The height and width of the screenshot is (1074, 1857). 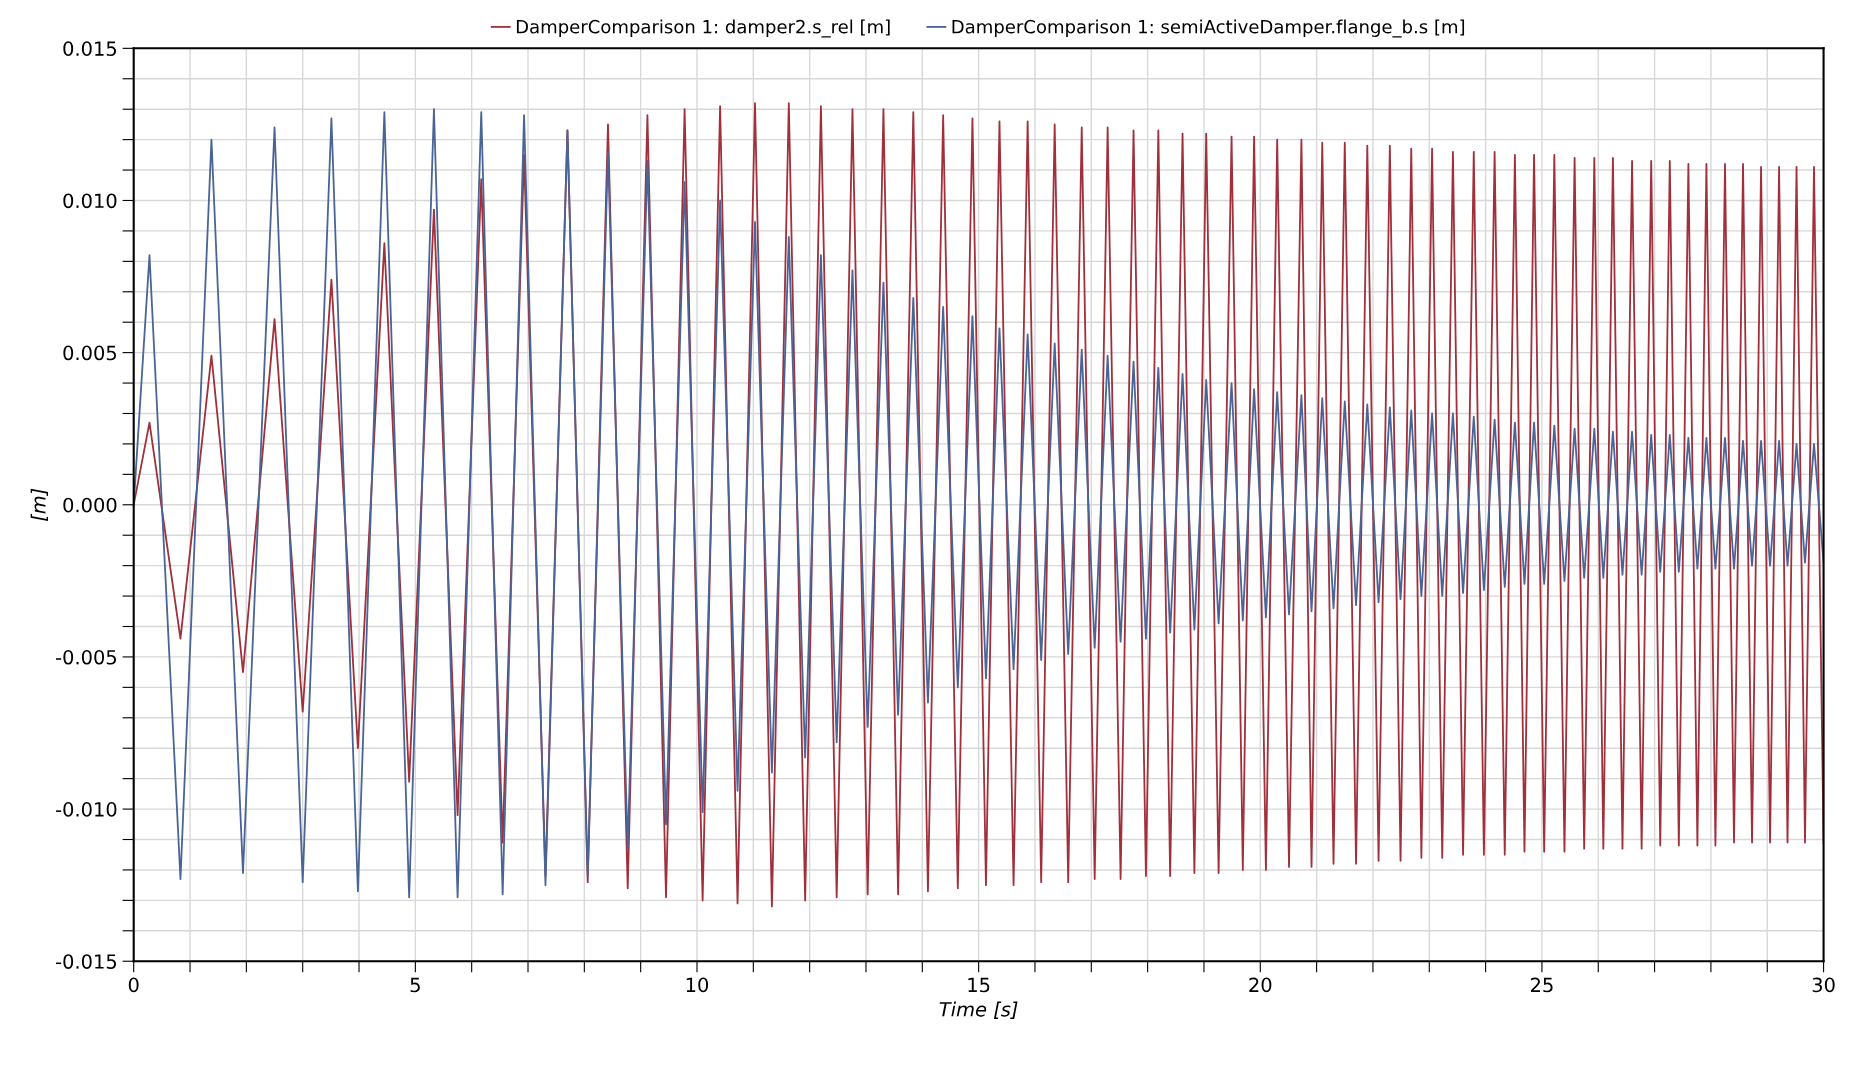 I want to click on y-tick-label: 0.005, so click(x=90, y=353).